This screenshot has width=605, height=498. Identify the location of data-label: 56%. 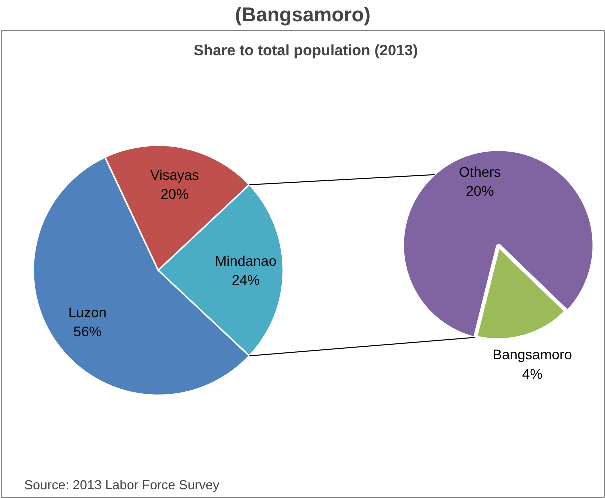
(88, 332).